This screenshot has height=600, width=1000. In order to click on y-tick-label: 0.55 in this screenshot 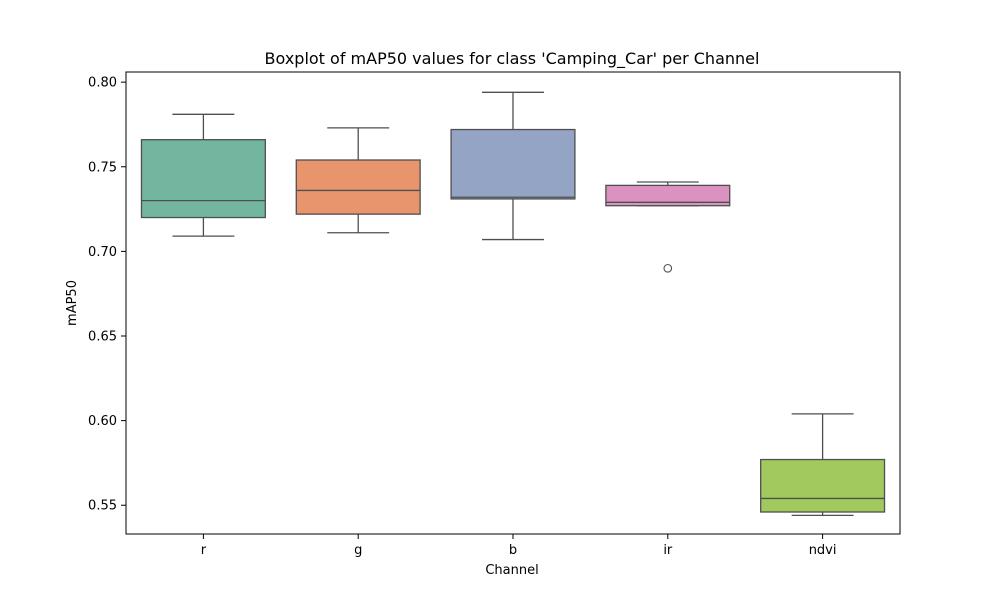, I will do `click(102, 506)`.